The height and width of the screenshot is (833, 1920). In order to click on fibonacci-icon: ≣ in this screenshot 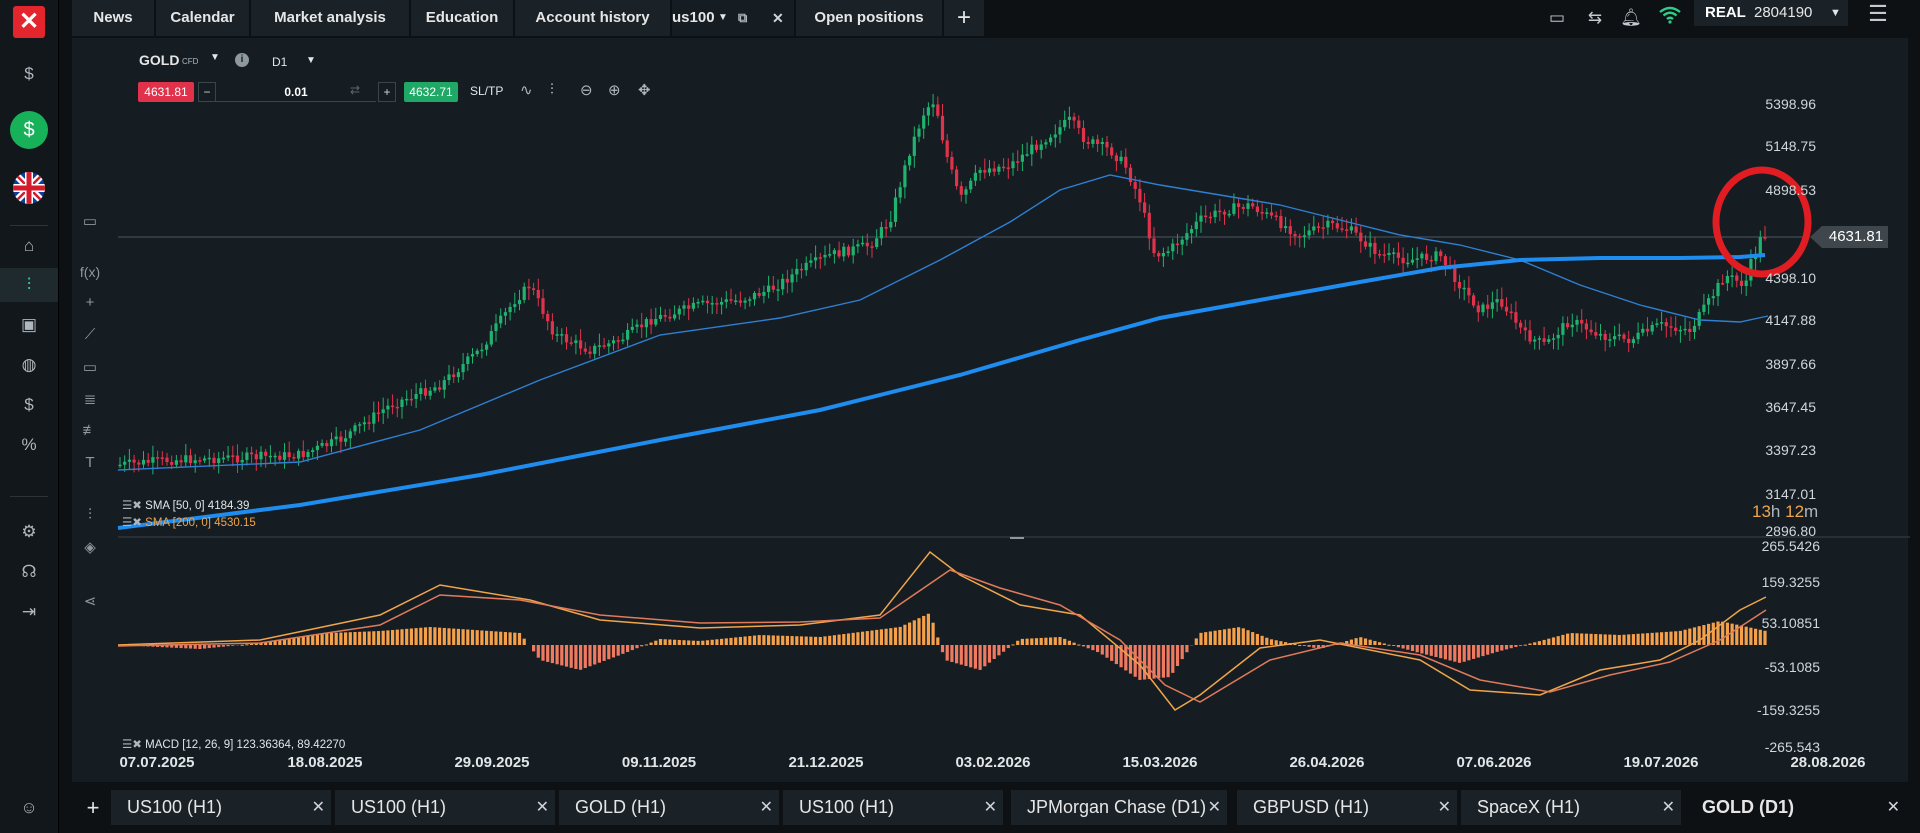, I will do `click(90, 399)`.